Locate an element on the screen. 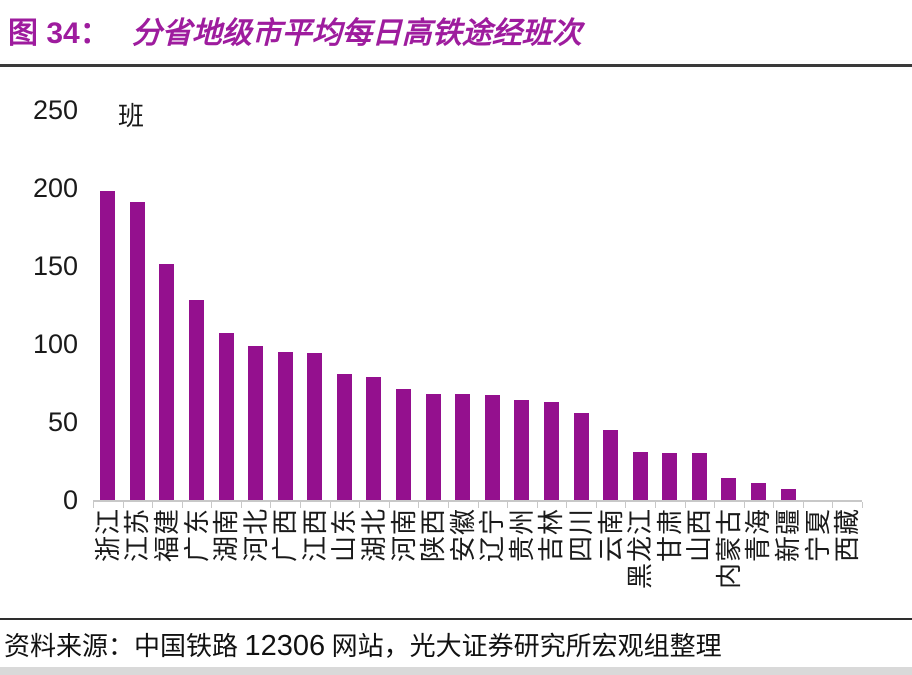 The width and height of the screenshot is (912, 675). x-axis-label-云南: 云南 is located at coordinates (610, 535).